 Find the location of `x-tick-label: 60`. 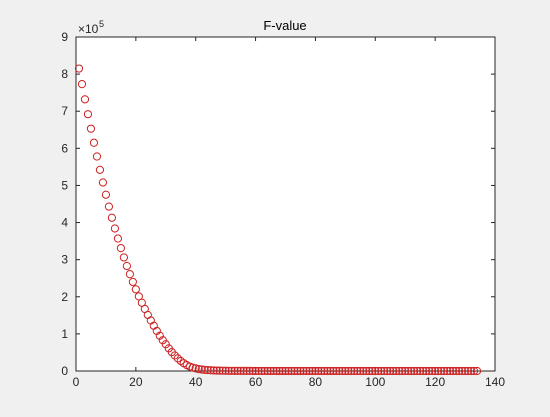

x-tick-label: 60 is located at coordinates (256, 382).